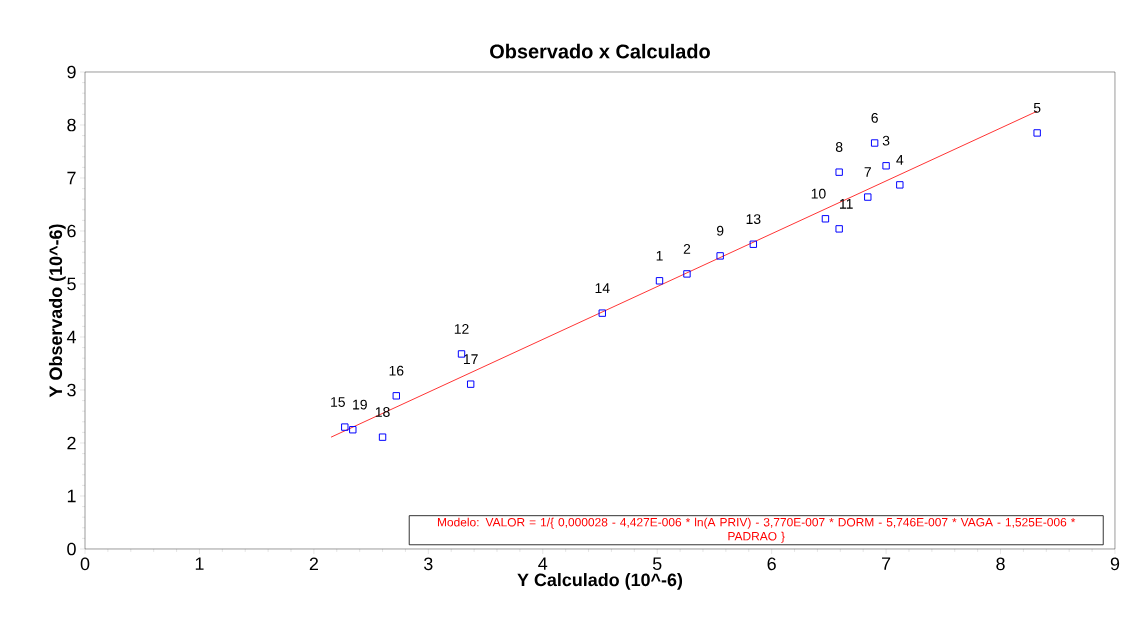 The image size is (1131, 628). What do you see at coordinates (839, 147) in the screenshot?
I see `annotation: 8` at bounding box center [839, 147].